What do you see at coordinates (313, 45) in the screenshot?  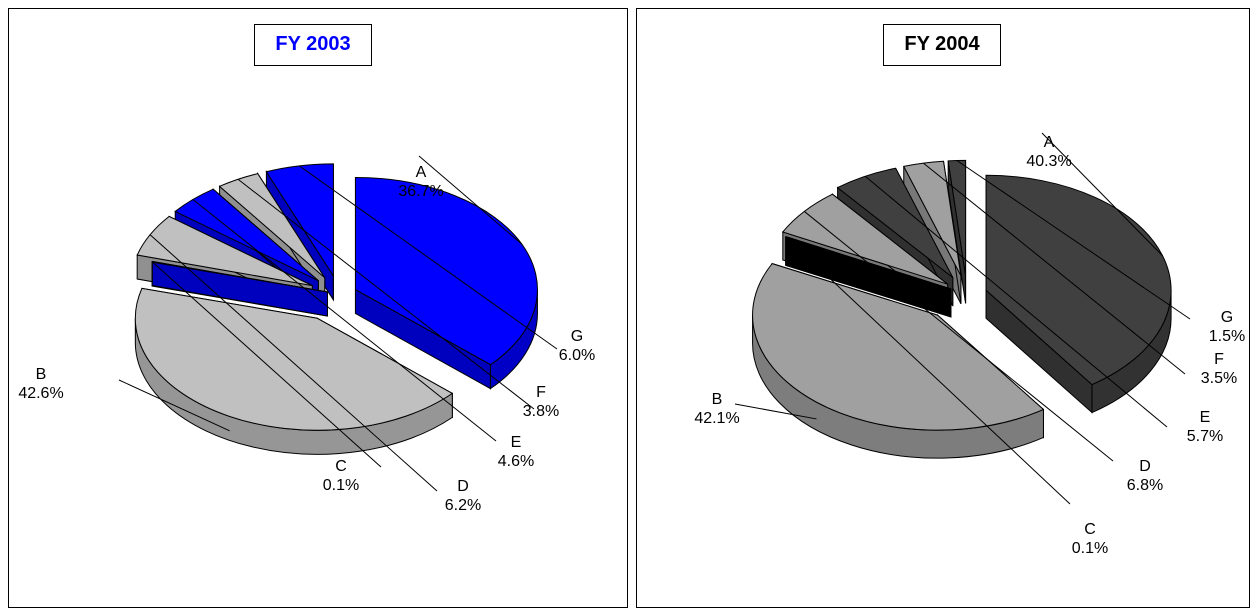 I see `chart-title-fy2003: FY 2003` at bounding box center [313, 45].